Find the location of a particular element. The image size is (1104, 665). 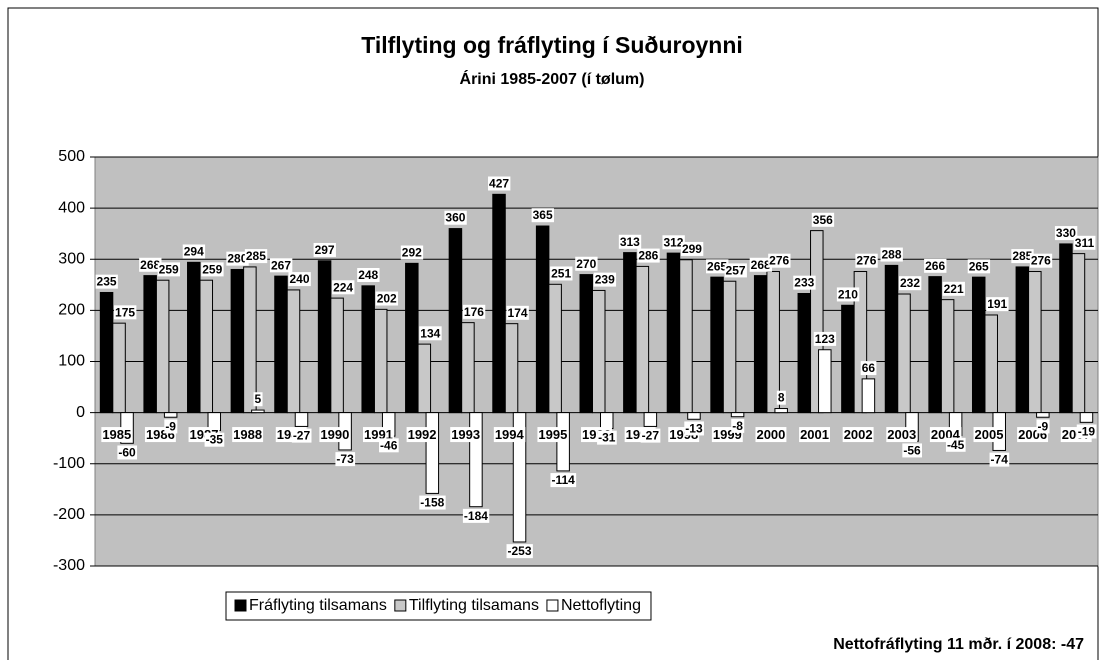

data-label-group: 268 is located at coordinates (761, 264).